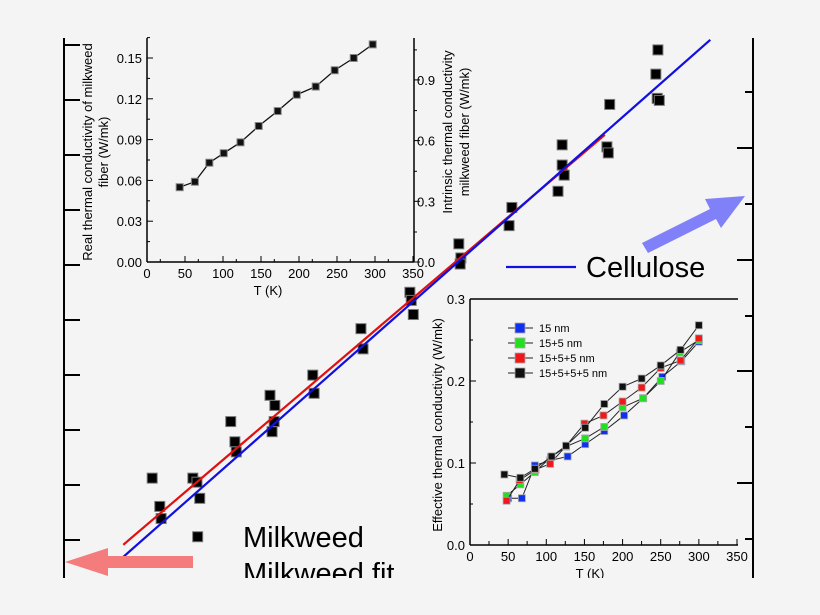 The height and width of the screenshot is (615, 820). Describe the element at coordinates (469, 556) in the screenshot. I see `inset-effective-x-tick-label: 0` at that location.